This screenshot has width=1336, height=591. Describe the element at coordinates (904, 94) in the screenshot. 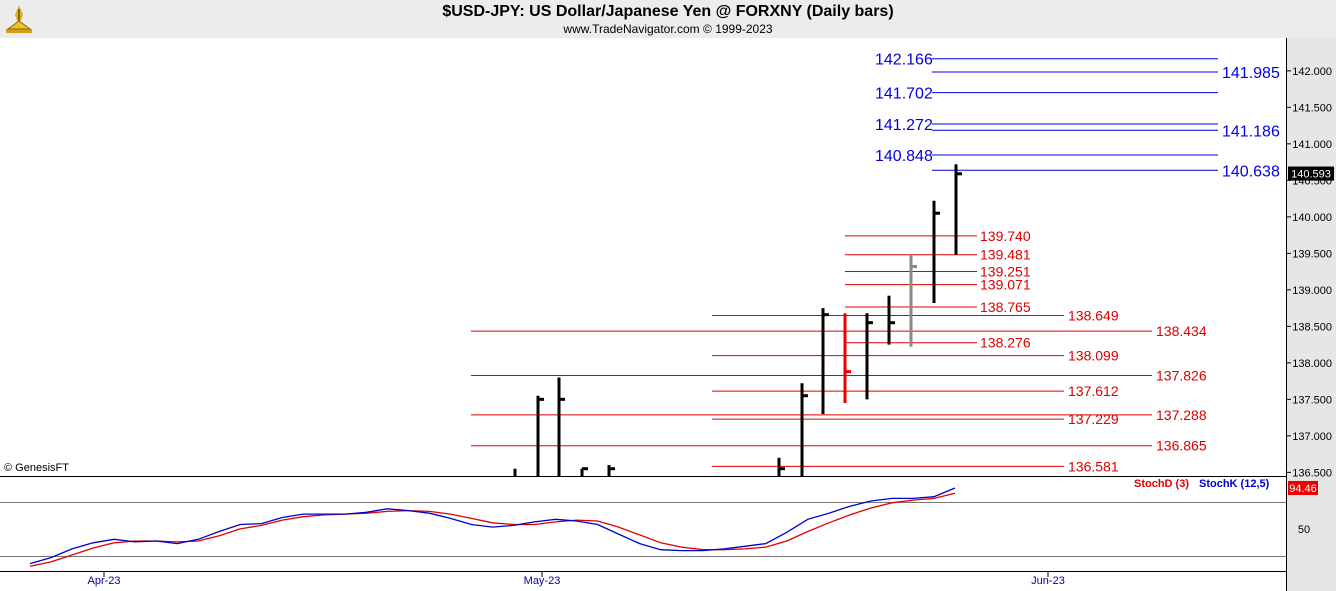

I see `level-label-blue: 141.702` at that location.